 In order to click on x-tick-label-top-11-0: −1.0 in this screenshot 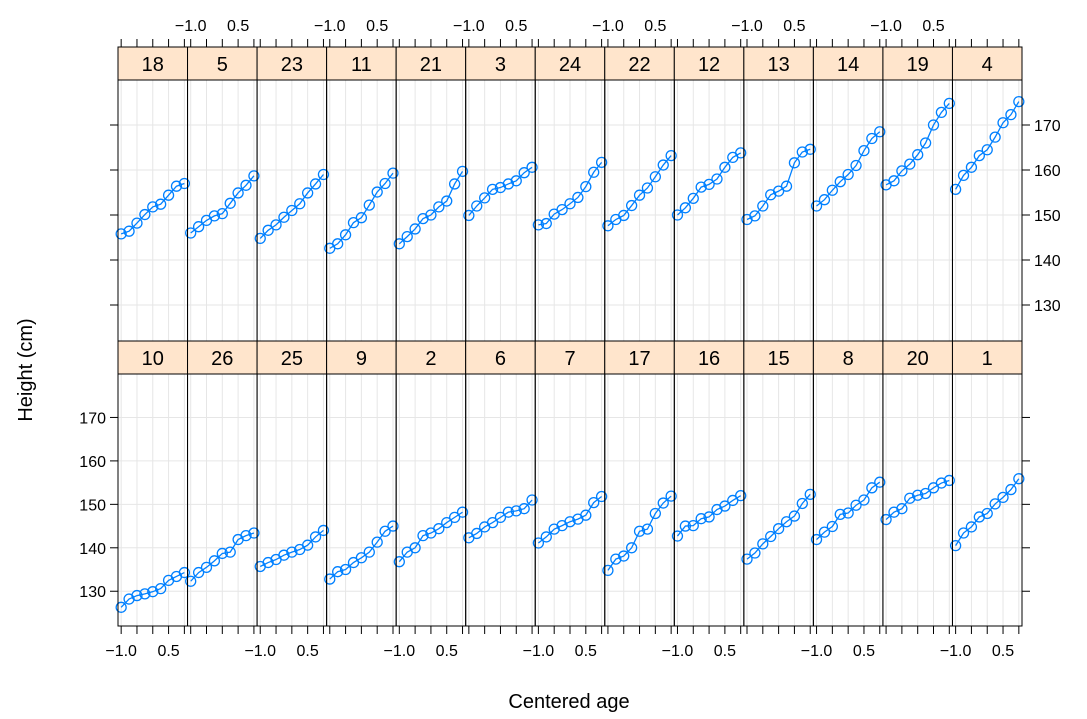, I will do `click(330, 26)`.